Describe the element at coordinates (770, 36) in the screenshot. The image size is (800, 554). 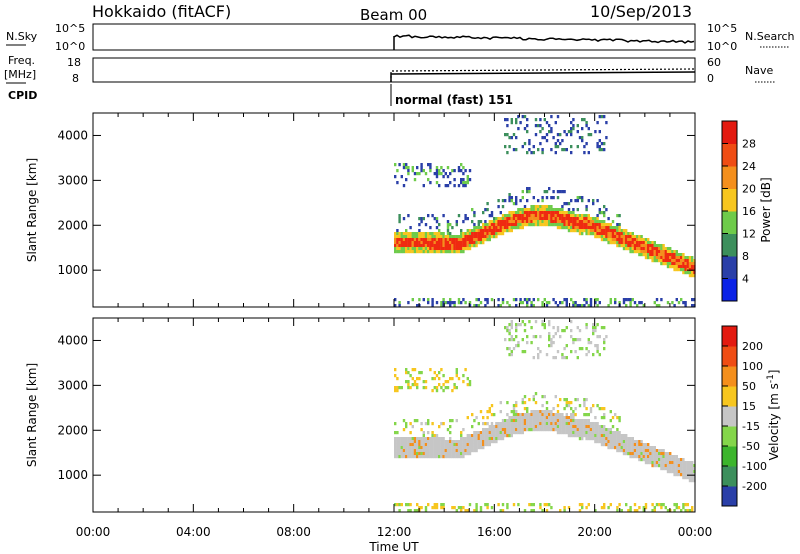
I see `nsearch-label: N.Search` at that location.